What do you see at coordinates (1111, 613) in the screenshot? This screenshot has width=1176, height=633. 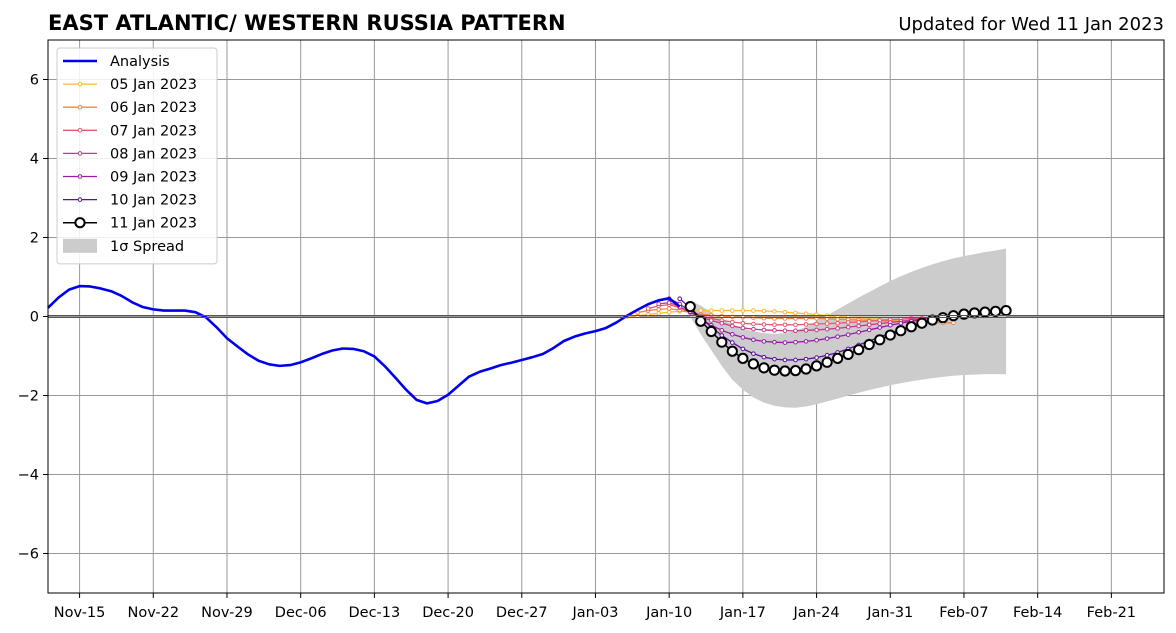 I see `x-tick-label: Feb-21` at bounding box center [1111, 613].